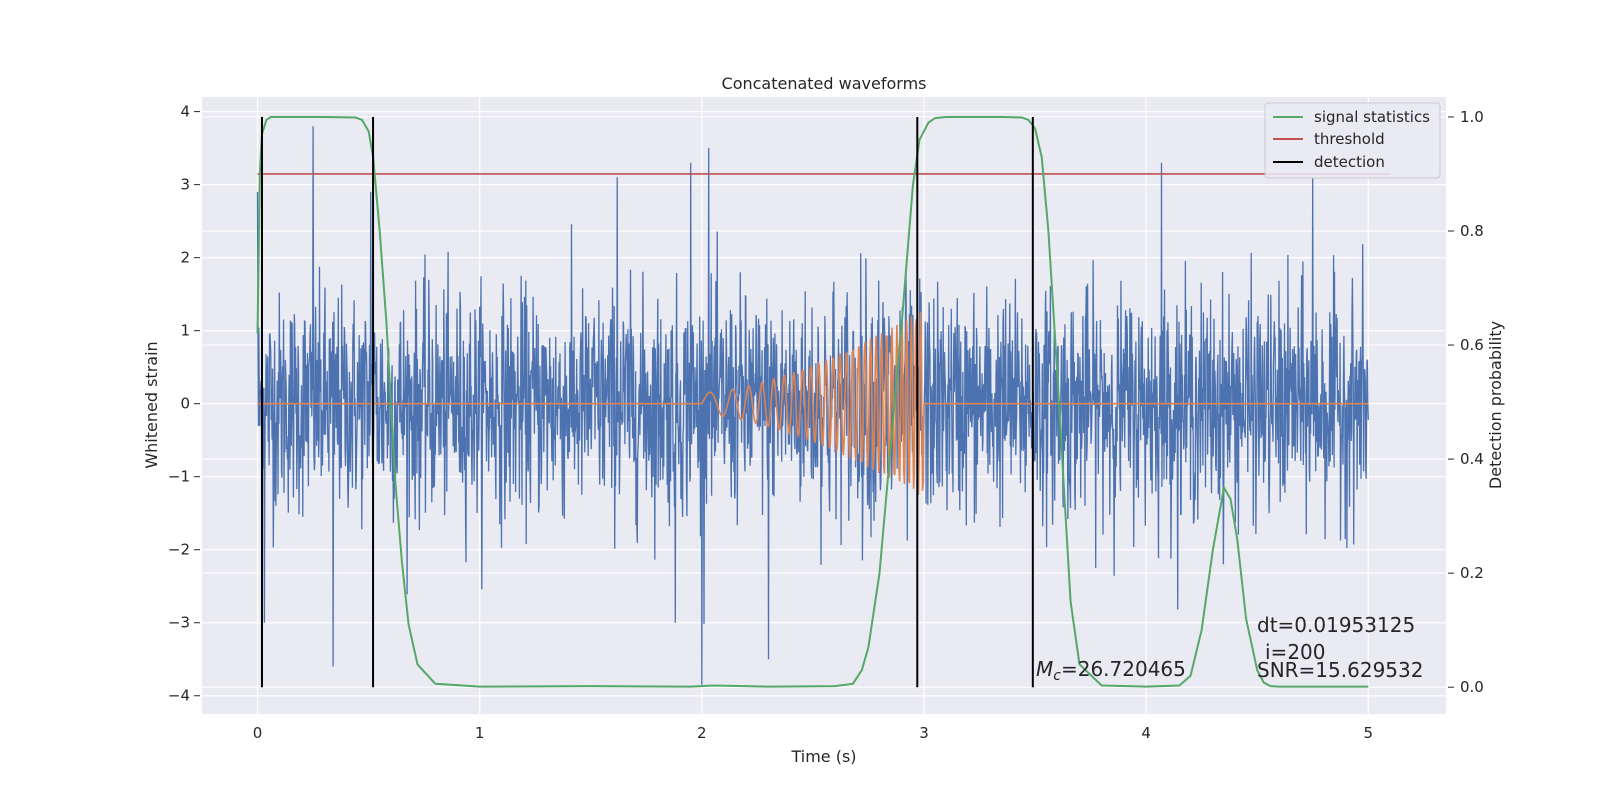  Describe the element at coordinates (480, 733) in the screenshot. I see `x-tick-label: 1` at that location.